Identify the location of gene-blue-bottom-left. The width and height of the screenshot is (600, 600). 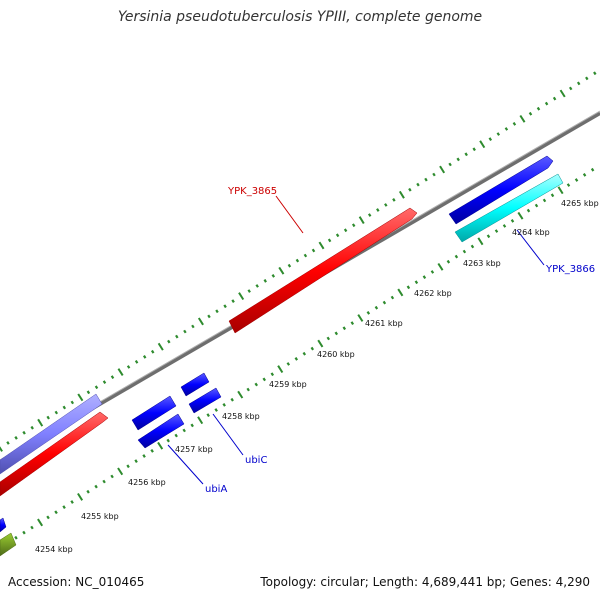
(3, 525).